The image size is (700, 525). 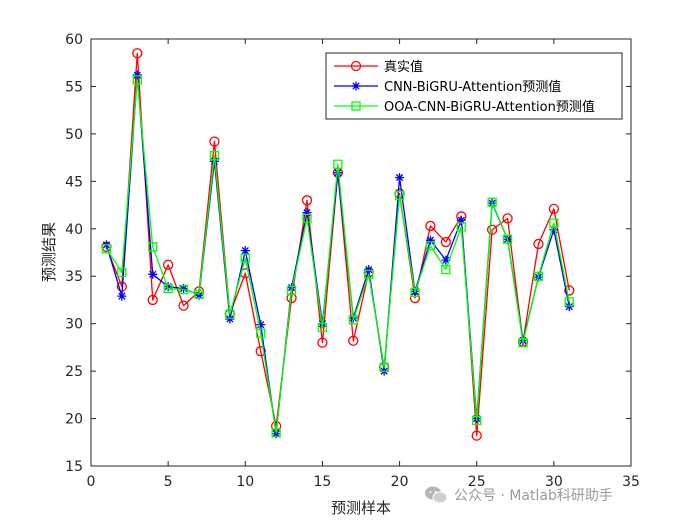 I want to click on y-tick-label: 55, so click(x=74, y=87).